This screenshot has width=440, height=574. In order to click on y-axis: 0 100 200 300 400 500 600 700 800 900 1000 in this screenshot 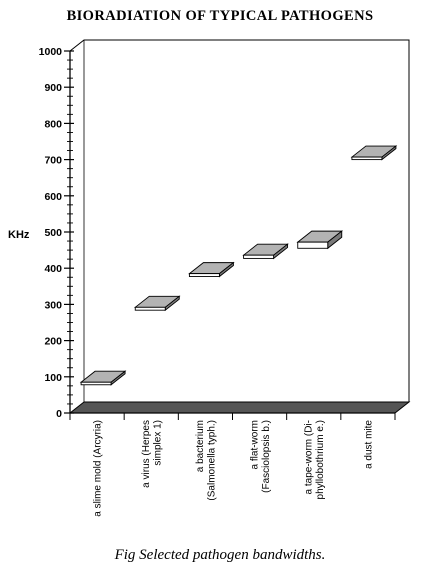, I will do `click(56, 233)`.